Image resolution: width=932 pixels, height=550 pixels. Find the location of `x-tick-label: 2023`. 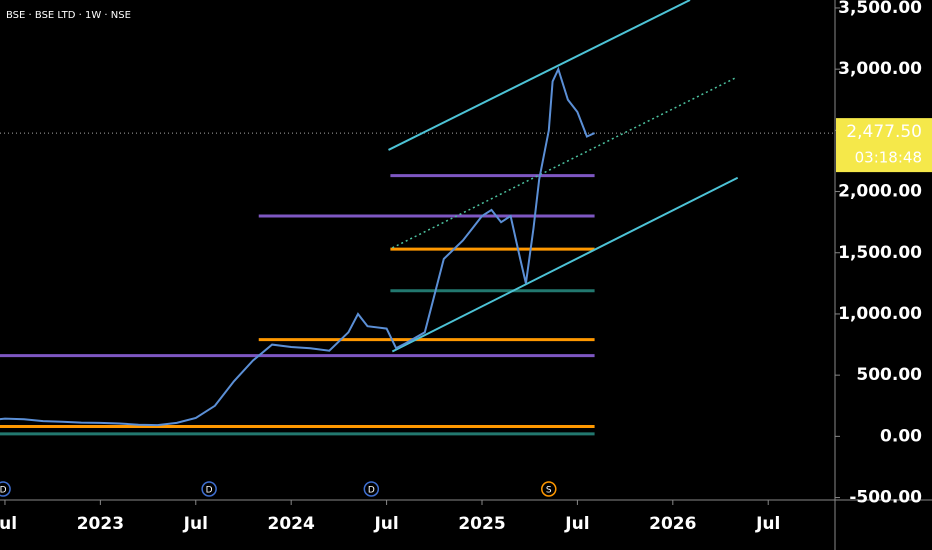

x-tick-label: 2023 is located at coordinates (100, 524).